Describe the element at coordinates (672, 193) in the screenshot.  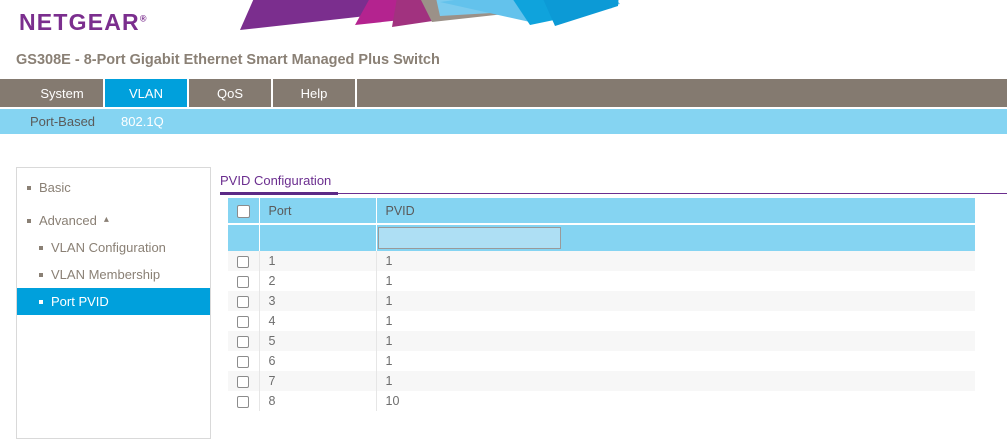
I see `tab-bar-divider` at that location.